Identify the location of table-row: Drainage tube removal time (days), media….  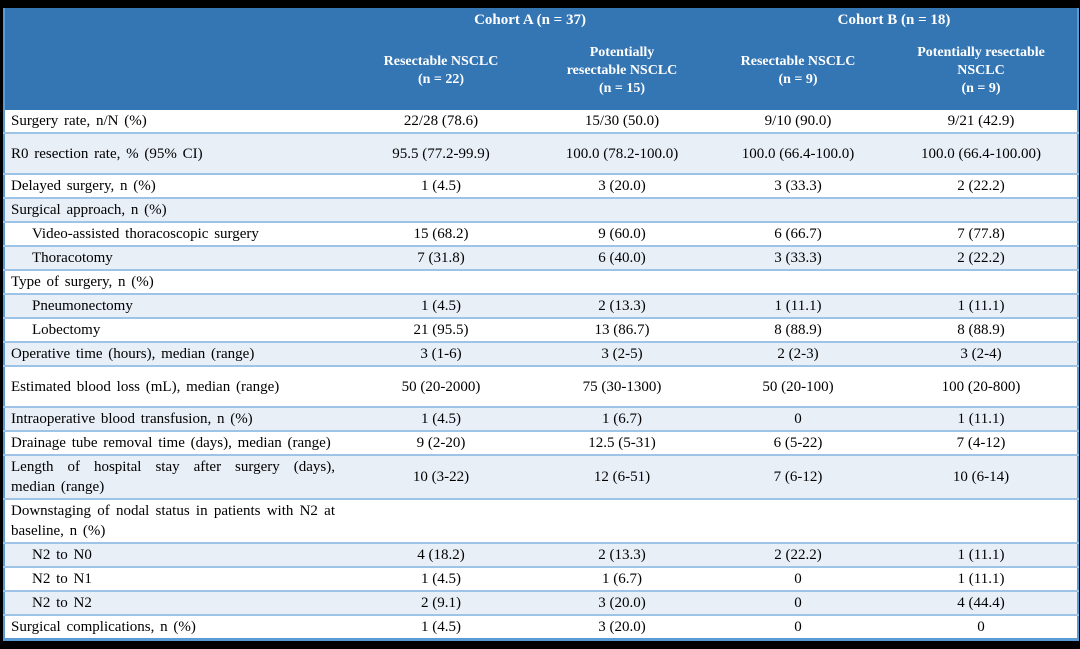
(541, 443).